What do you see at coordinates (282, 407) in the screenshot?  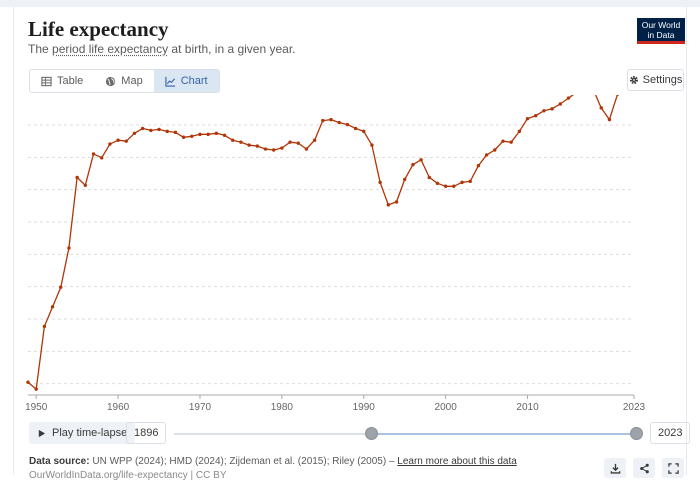 I see `x-tick-label: 1980` at bounding box center [282, 407].